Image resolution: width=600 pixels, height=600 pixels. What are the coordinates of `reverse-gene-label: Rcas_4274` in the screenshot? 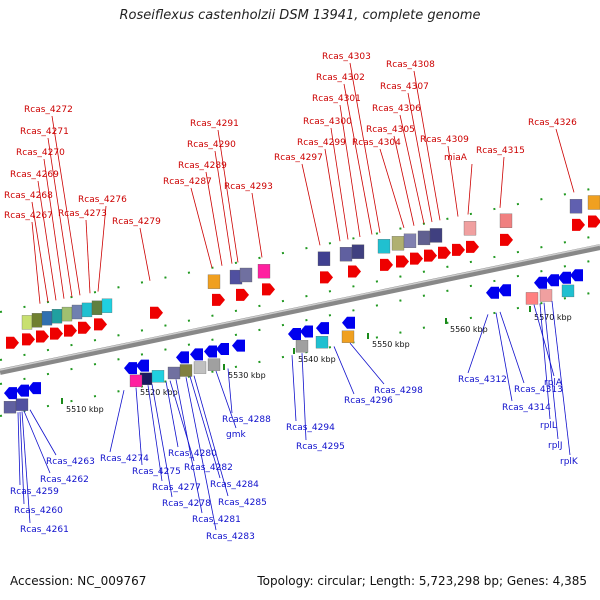 It's located at (124, 459).